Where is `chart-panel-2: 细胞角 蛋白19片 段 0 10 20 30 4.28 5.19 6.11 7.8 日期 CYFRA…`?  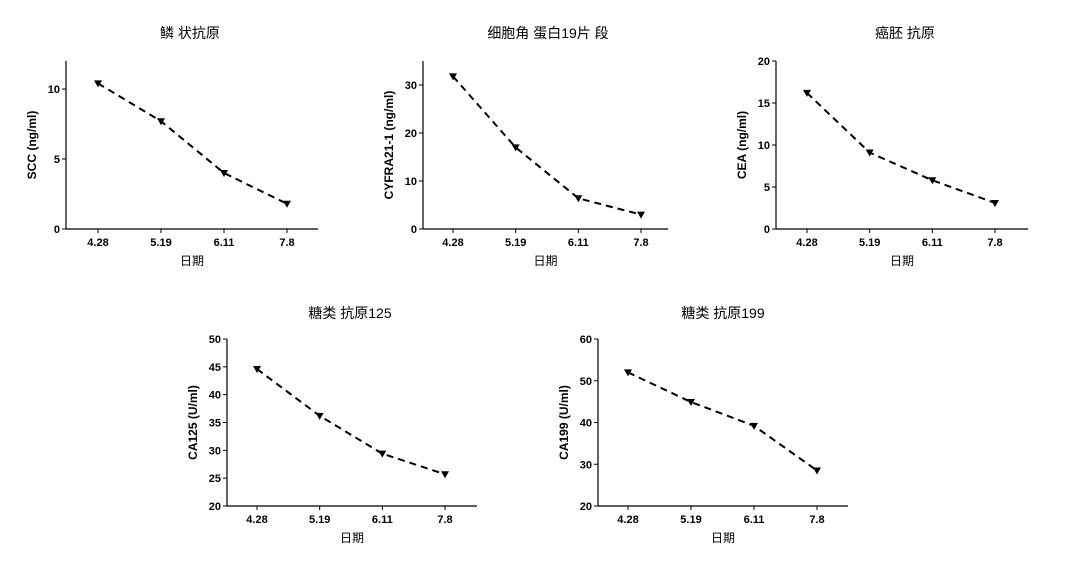
chart-panel-2: 细胞角 蛋白19片 段 0 10 20 30 4.28 5.19 6.11 7.8 日期 CYFRA… is located at coordinates (525, 146).